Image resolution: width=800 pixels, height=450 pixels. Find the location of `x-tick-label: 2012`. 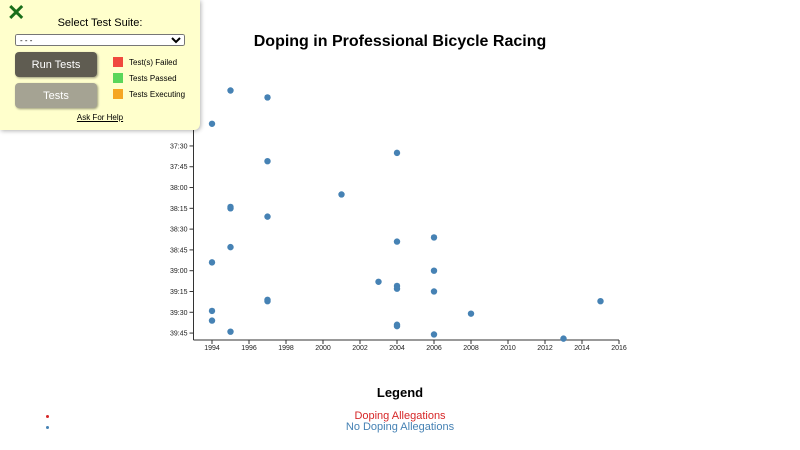

x-tick-label: 2012 is located at coordinates (545, 348).